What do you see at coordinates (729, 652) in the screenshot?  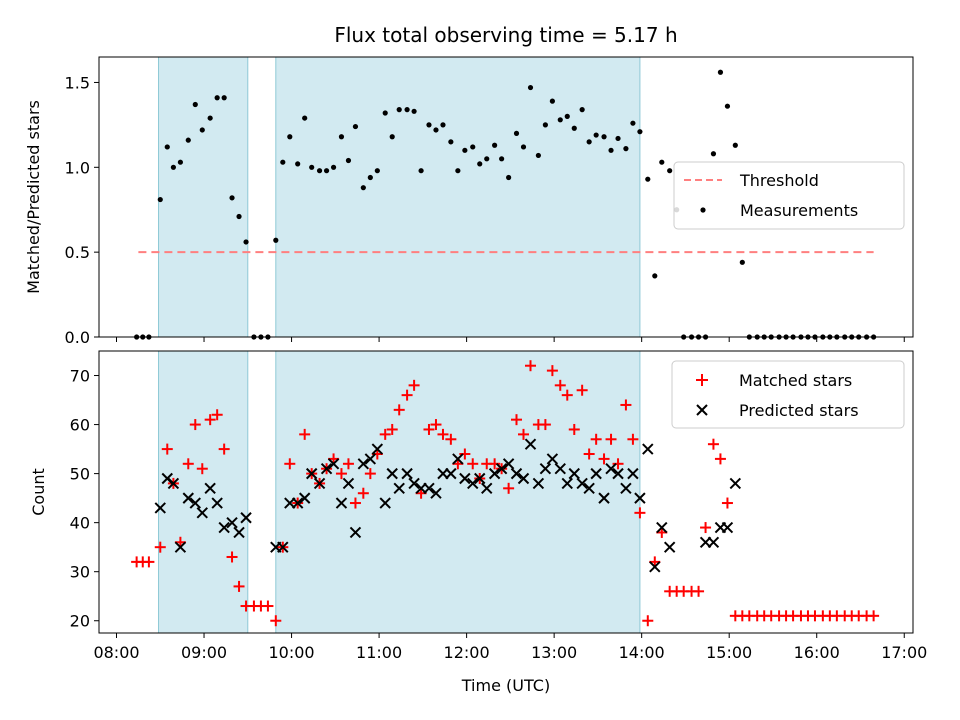 I see `x-tick-label: 15:00` at bounding box center [729, 652].